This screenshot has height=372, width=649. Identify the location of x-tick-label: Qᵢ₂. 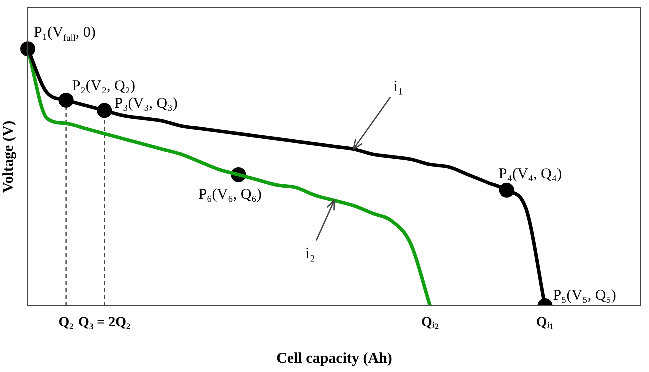
(430, 323).